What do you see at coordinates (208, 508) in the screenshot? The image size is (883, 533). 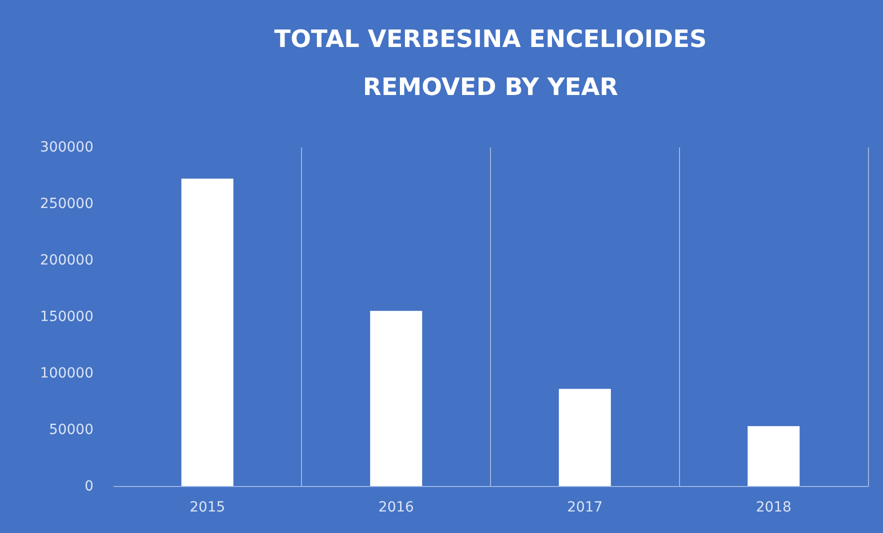 I see `x-tick-label: 2015` at bounding box center [208, 508].